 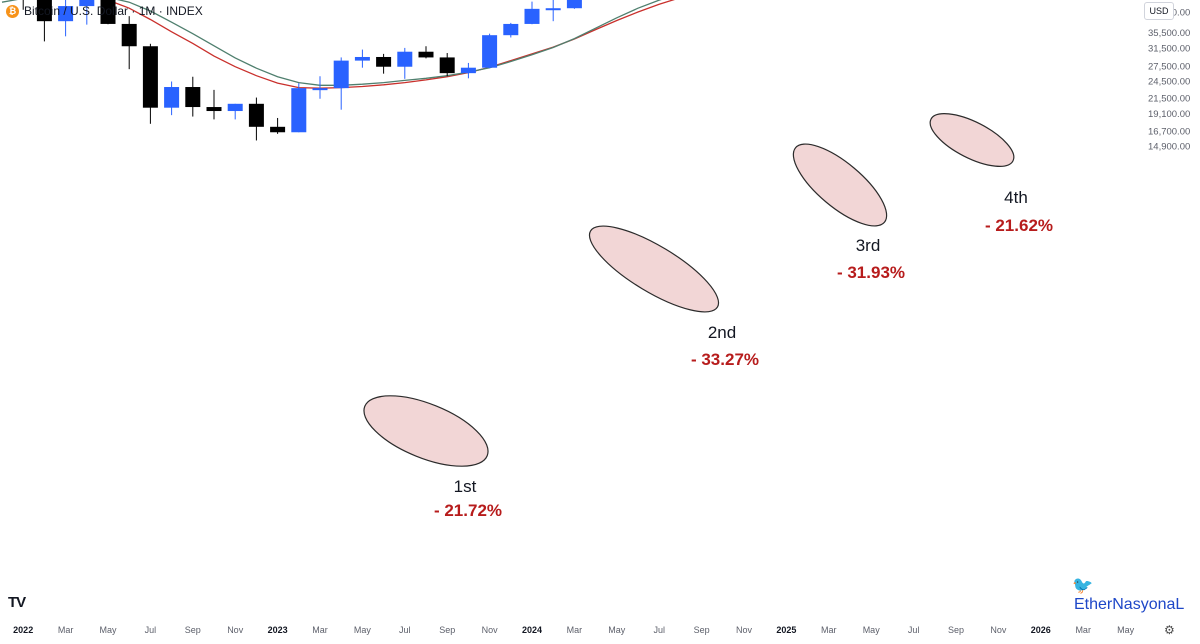 What do you see at coordinates (868, 245) in the screenshot?
I see `annotation-label-2: 3rd` at bounding box center [868, 245].